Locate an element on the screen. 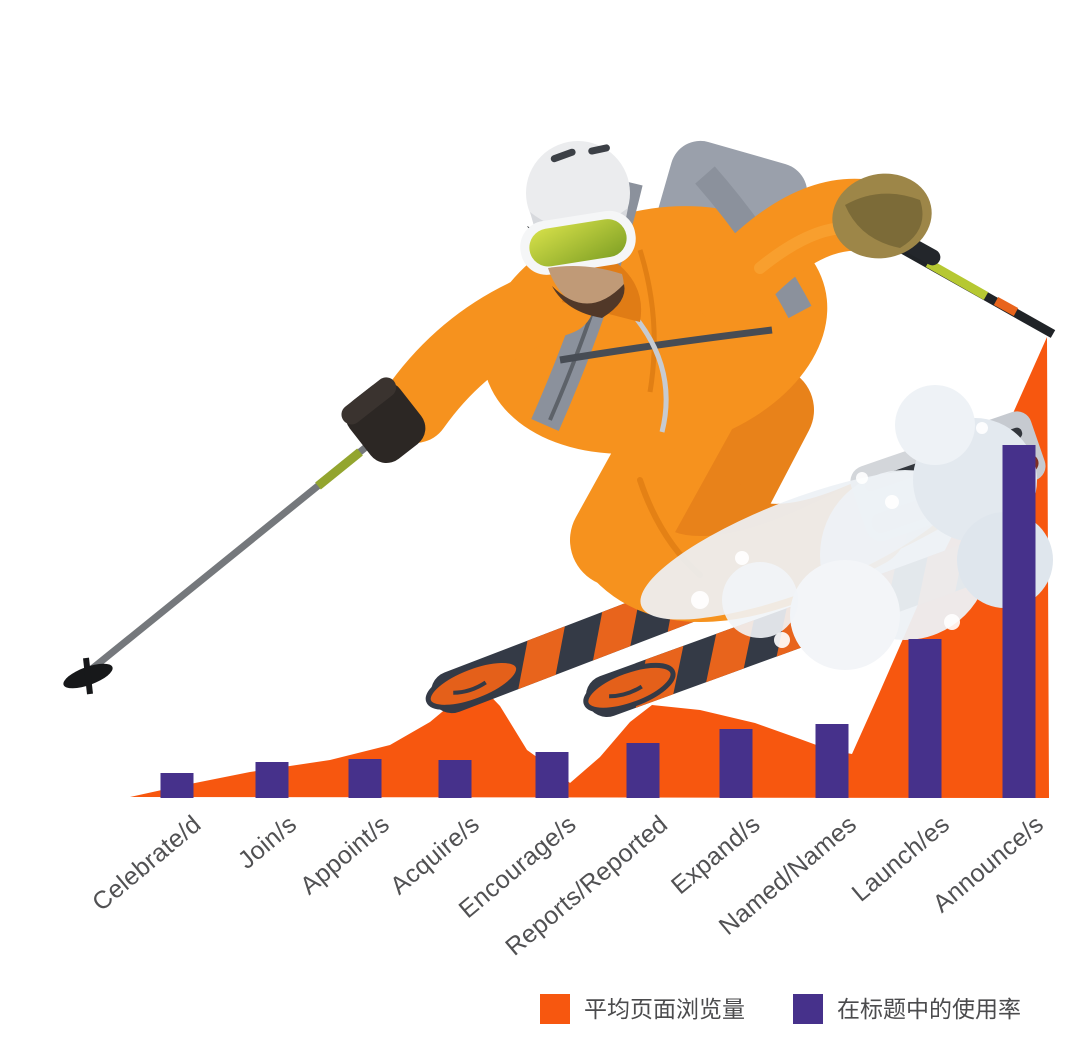 The image size is (1080, 1045). legend-label-usage: 在标题中的使用率 is located at coordinates (929, 1009).